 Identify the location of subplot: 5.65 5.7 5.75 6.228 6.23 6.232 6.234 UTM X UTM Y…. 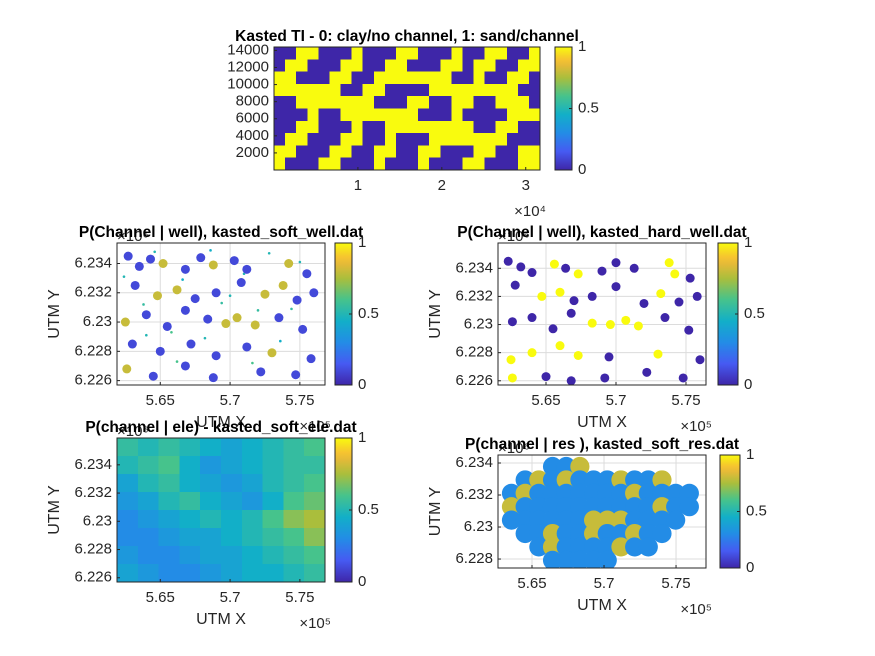
(597, 527).